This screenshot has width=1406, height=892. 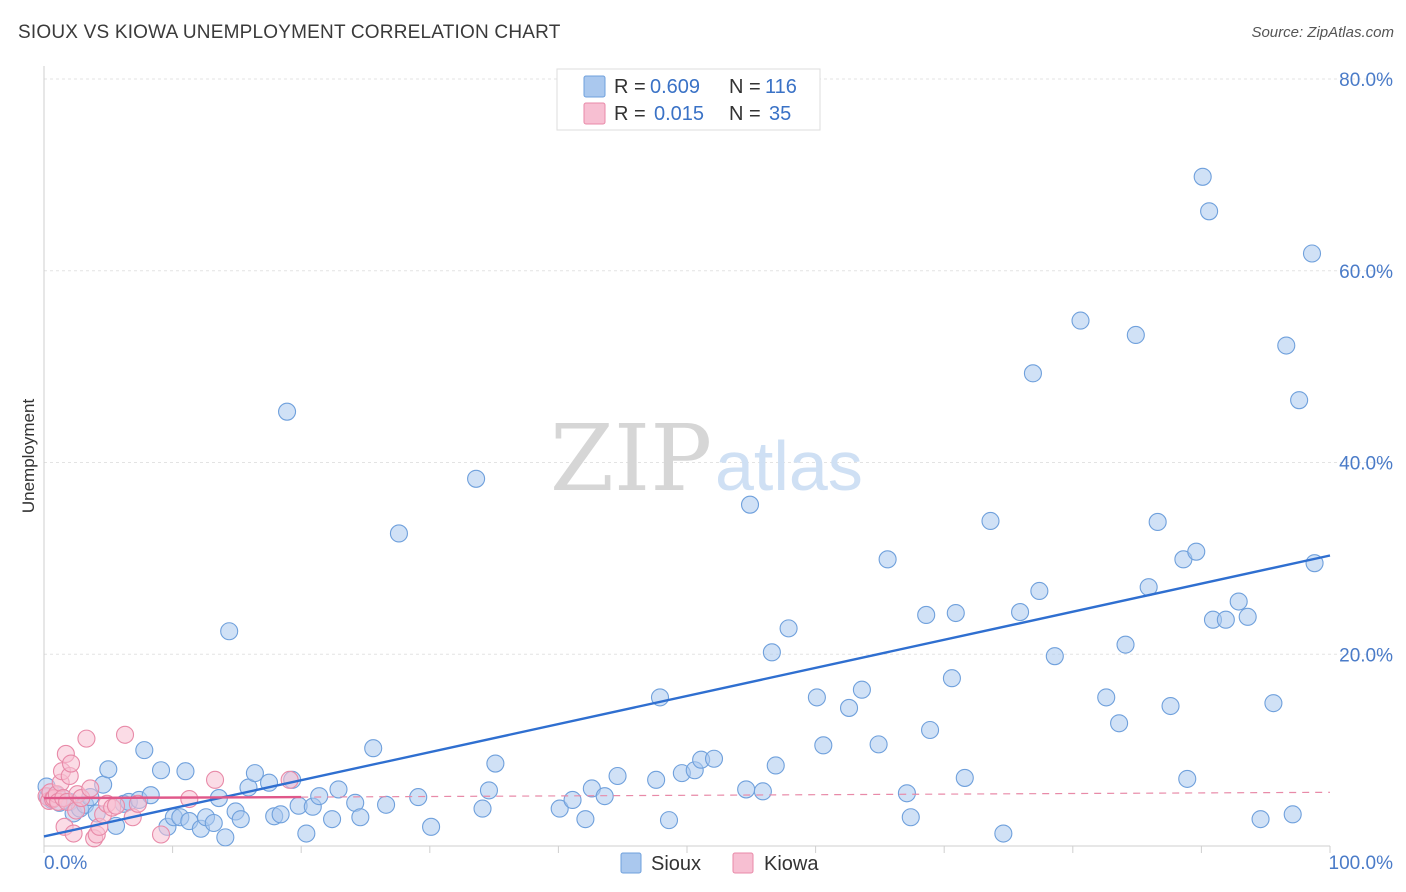 What do you see at coordinates (780, 114) in the screenshot?
I see `legend-n-value-kiowa: 35` at bounding box center [780, 114].